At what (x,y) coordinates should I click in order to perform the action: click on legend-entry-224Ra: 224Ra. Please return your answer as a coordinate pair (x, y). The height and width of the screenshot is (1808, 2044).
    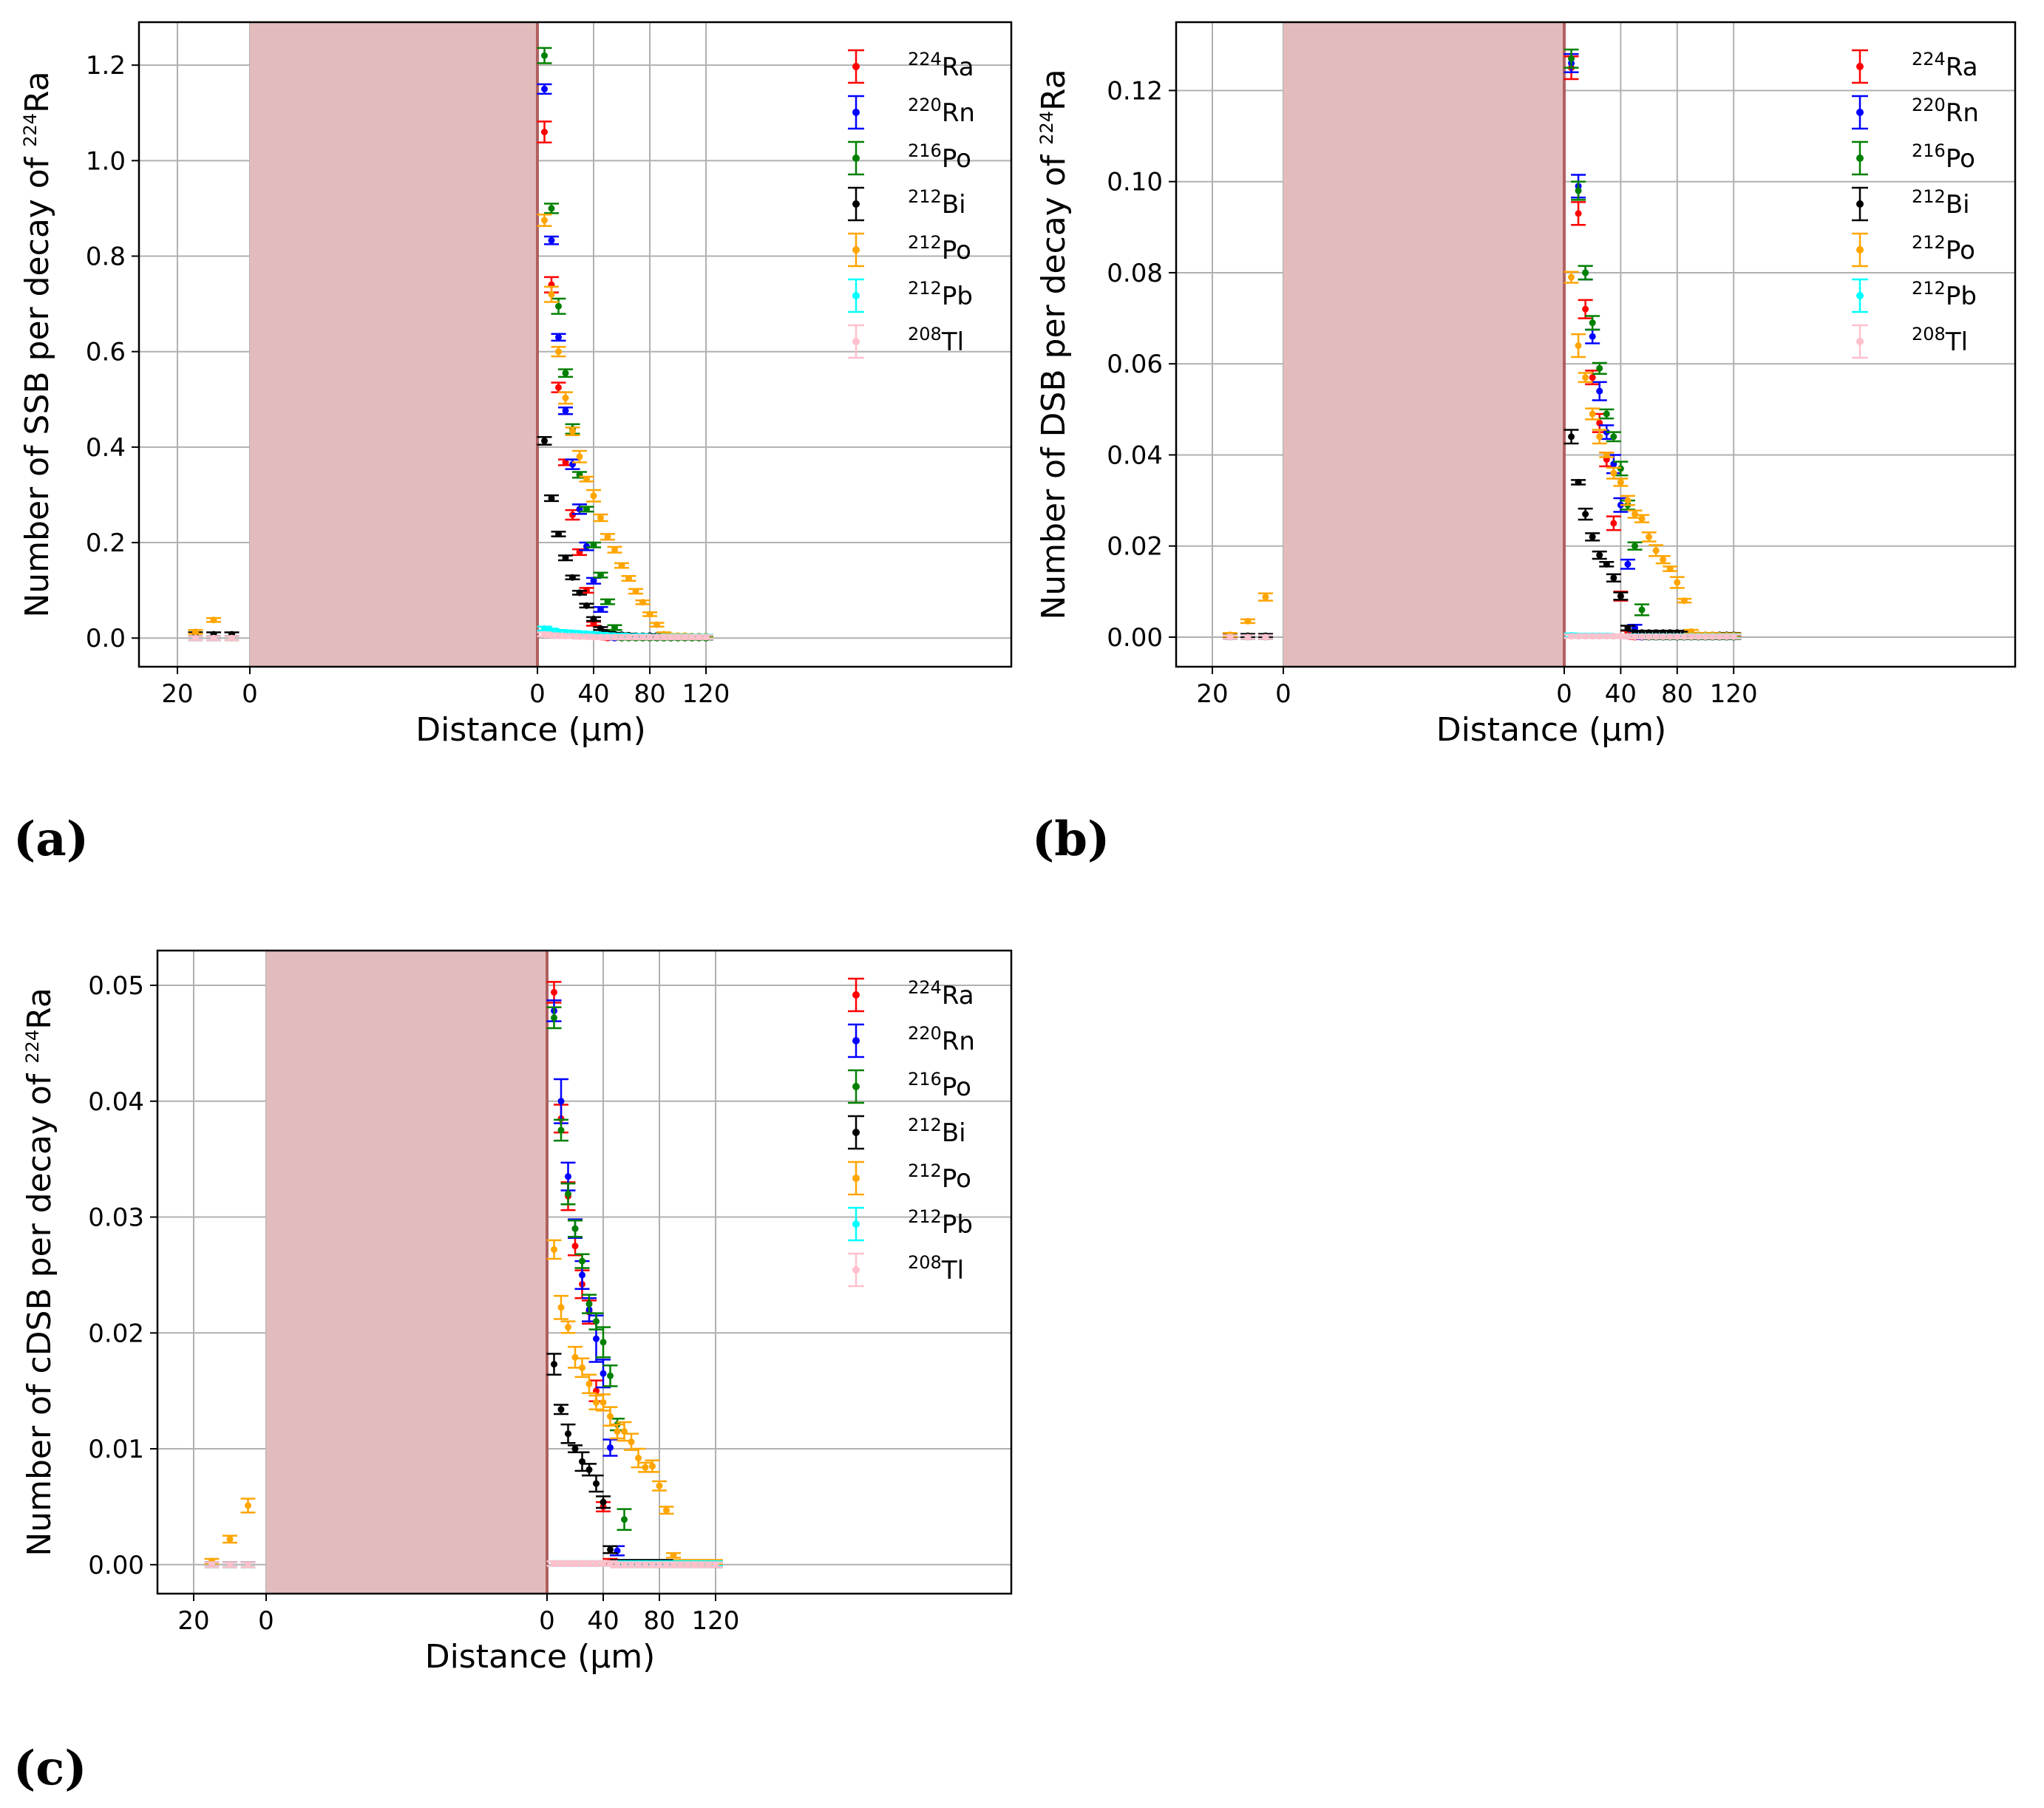
    Looking at the image, I should click on (911, 66).